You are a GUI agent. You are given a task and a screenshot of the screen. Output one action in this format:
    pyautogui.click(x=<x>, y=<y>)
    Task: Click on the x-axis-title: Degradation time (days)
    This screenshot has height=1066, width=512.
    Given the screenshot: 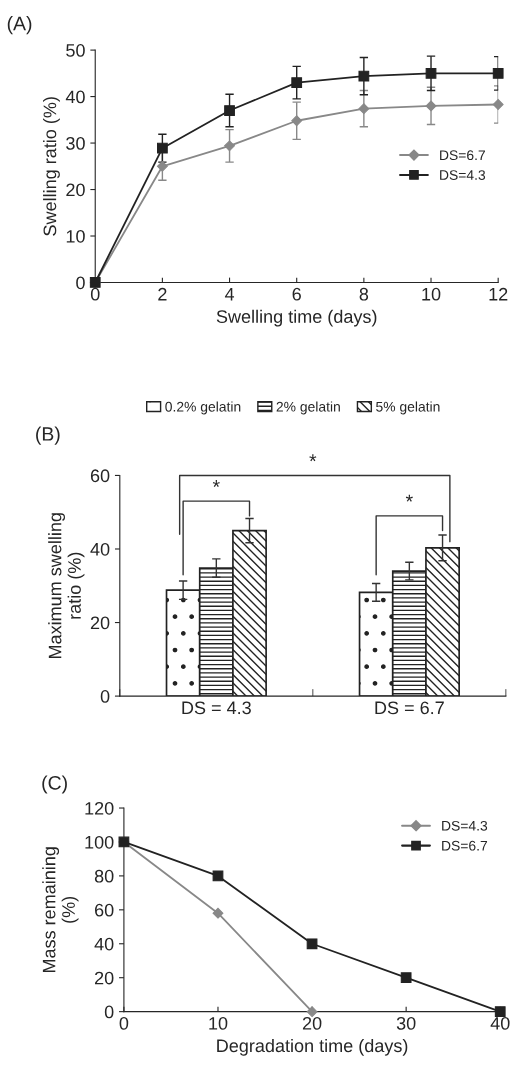 What is the action you would take?
    pyautogui.click(x=312, y=1047)
    